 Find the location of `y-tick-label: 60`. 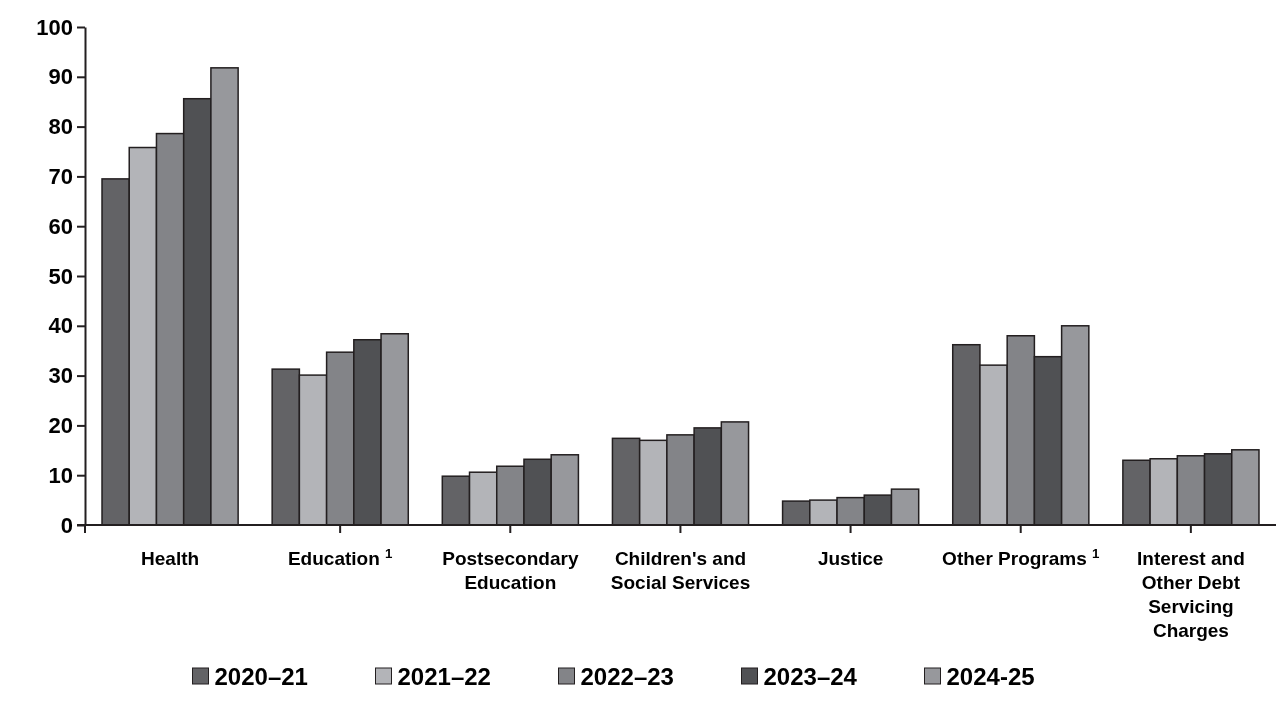

y-tick-label: 60 is located at coordinates (60, 226).